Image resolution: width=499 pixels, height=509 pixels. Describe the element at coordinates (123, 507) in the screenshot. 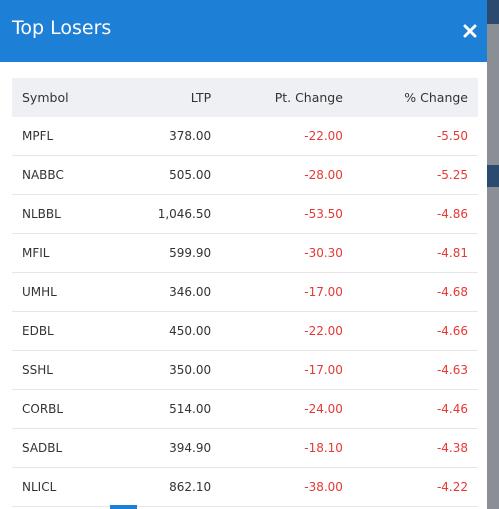

I see `scroll-indicator` at that location.